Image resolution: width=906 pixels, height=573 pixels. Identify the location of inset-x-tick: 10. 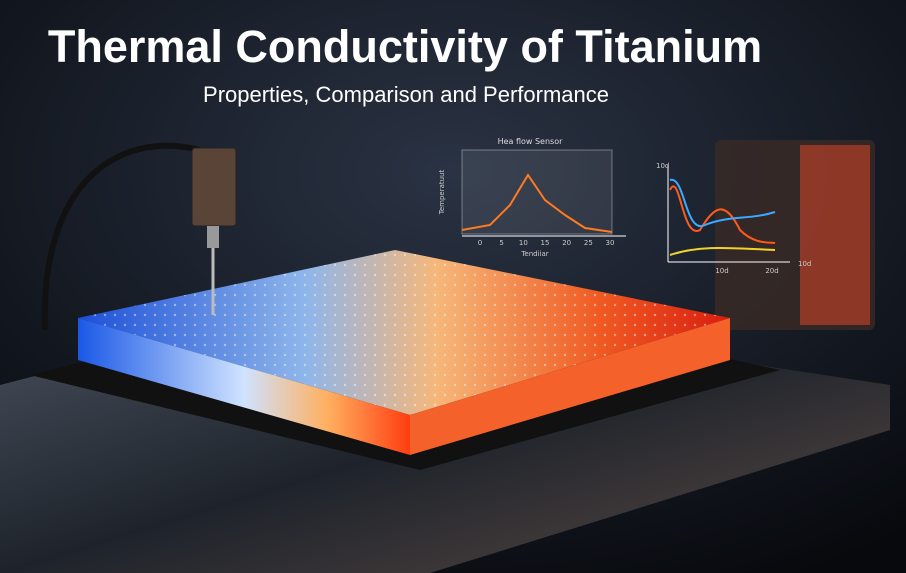
(523, 243).